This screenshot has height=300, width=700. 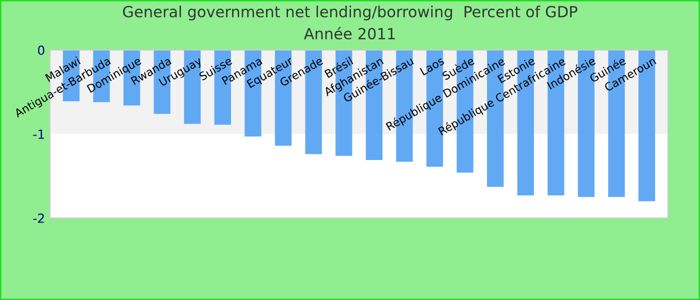 I want to click on y-tick-label: 0, so click(x=41, y=50).